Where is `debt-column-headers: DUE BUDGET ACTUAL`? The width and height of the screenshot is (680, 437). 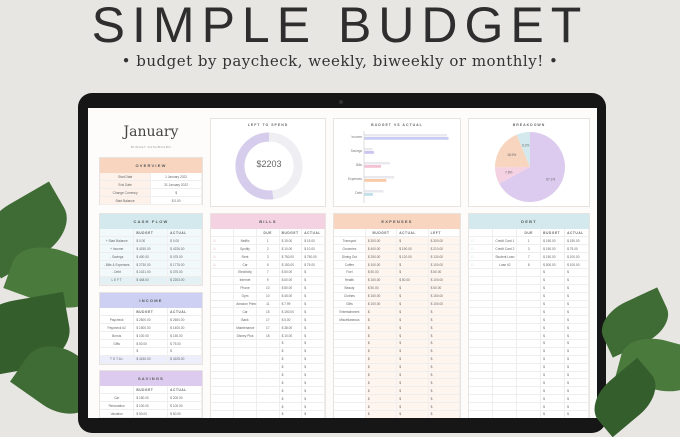
debt-column-headers: DUE BUDGET ACTUAL is located at coordinates (529, 233).